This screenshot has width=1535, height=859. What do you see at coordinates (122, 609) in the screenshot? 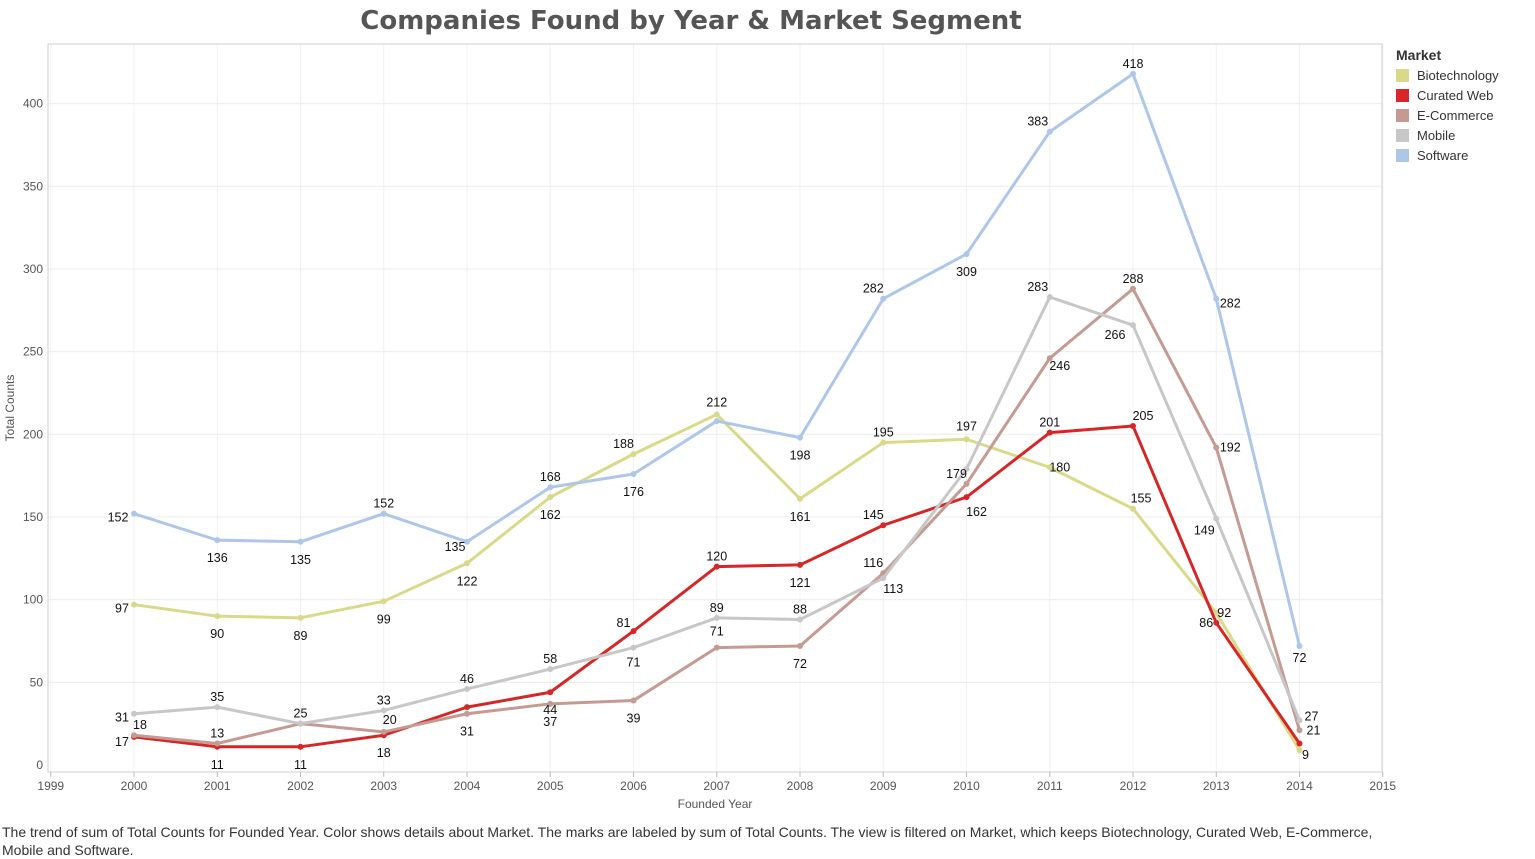
I see `data-label-biotechnology: 97` at bounding box center [122, 609].